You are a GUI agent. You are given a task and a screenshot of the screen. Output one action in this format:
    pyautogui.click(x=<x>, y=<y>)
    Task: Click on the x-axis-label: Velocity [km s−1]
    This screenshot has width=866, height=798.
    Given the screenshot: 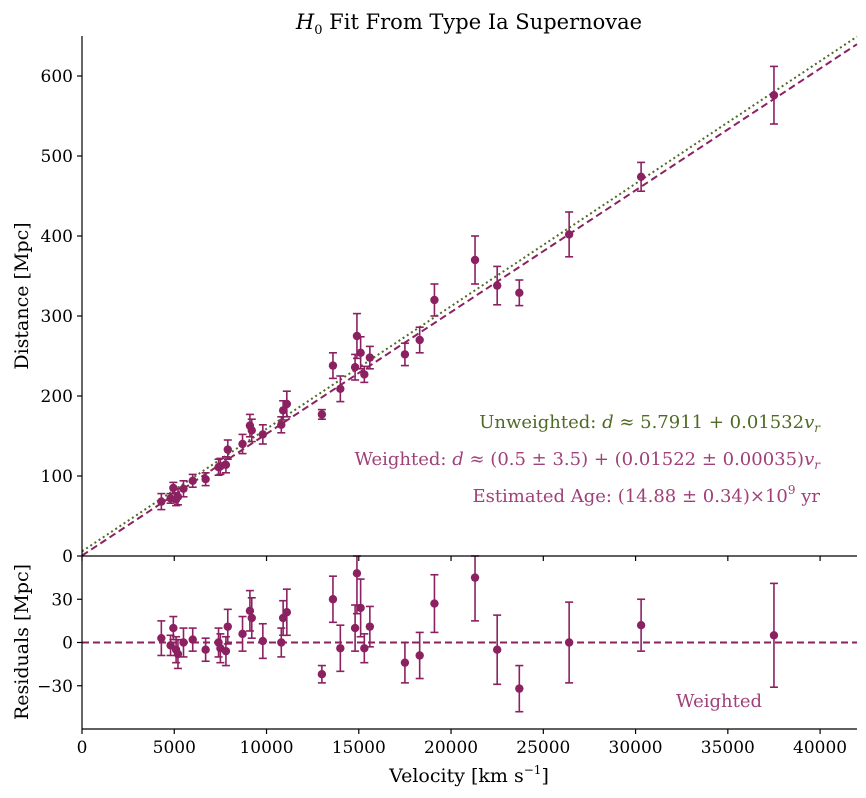 What is the action you would take?
    pyautogui.click(x=468, y=775)
    